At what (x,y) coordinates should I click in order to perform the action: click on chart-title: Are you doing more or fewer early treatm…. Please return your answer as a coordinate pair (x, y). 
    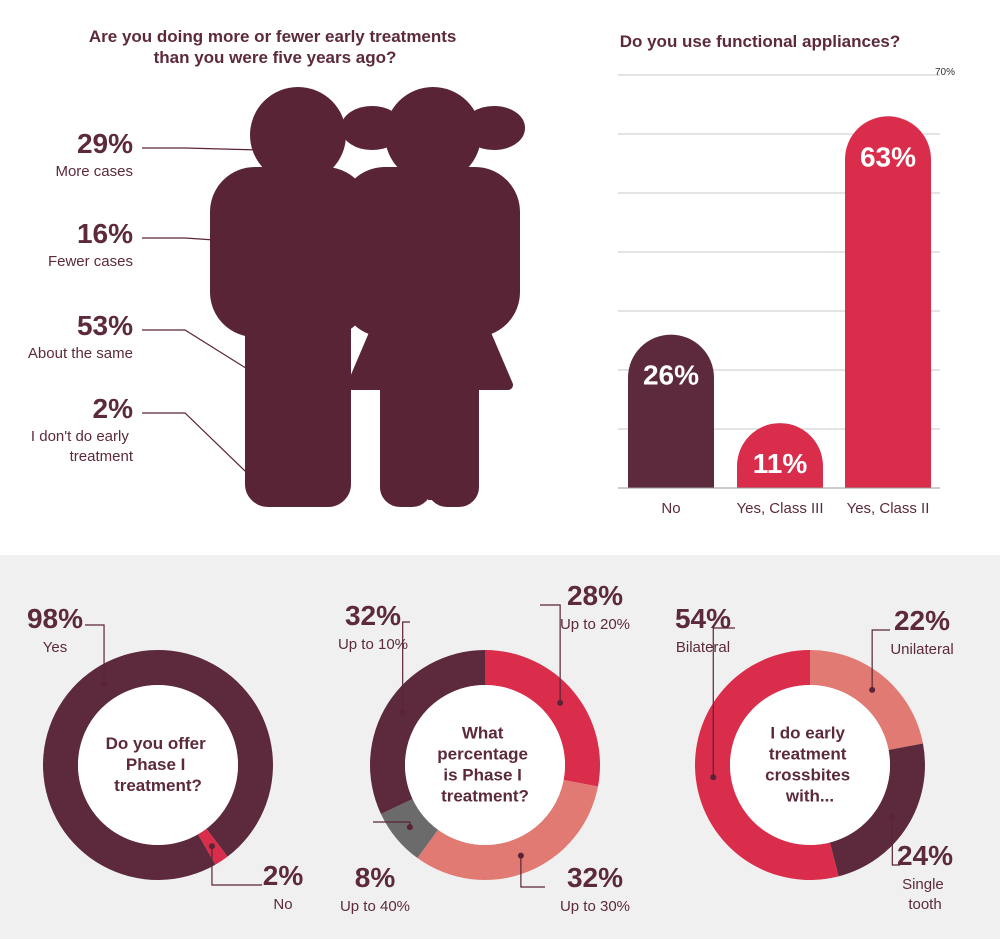
    Looking at the image, I should click on (275, 47).